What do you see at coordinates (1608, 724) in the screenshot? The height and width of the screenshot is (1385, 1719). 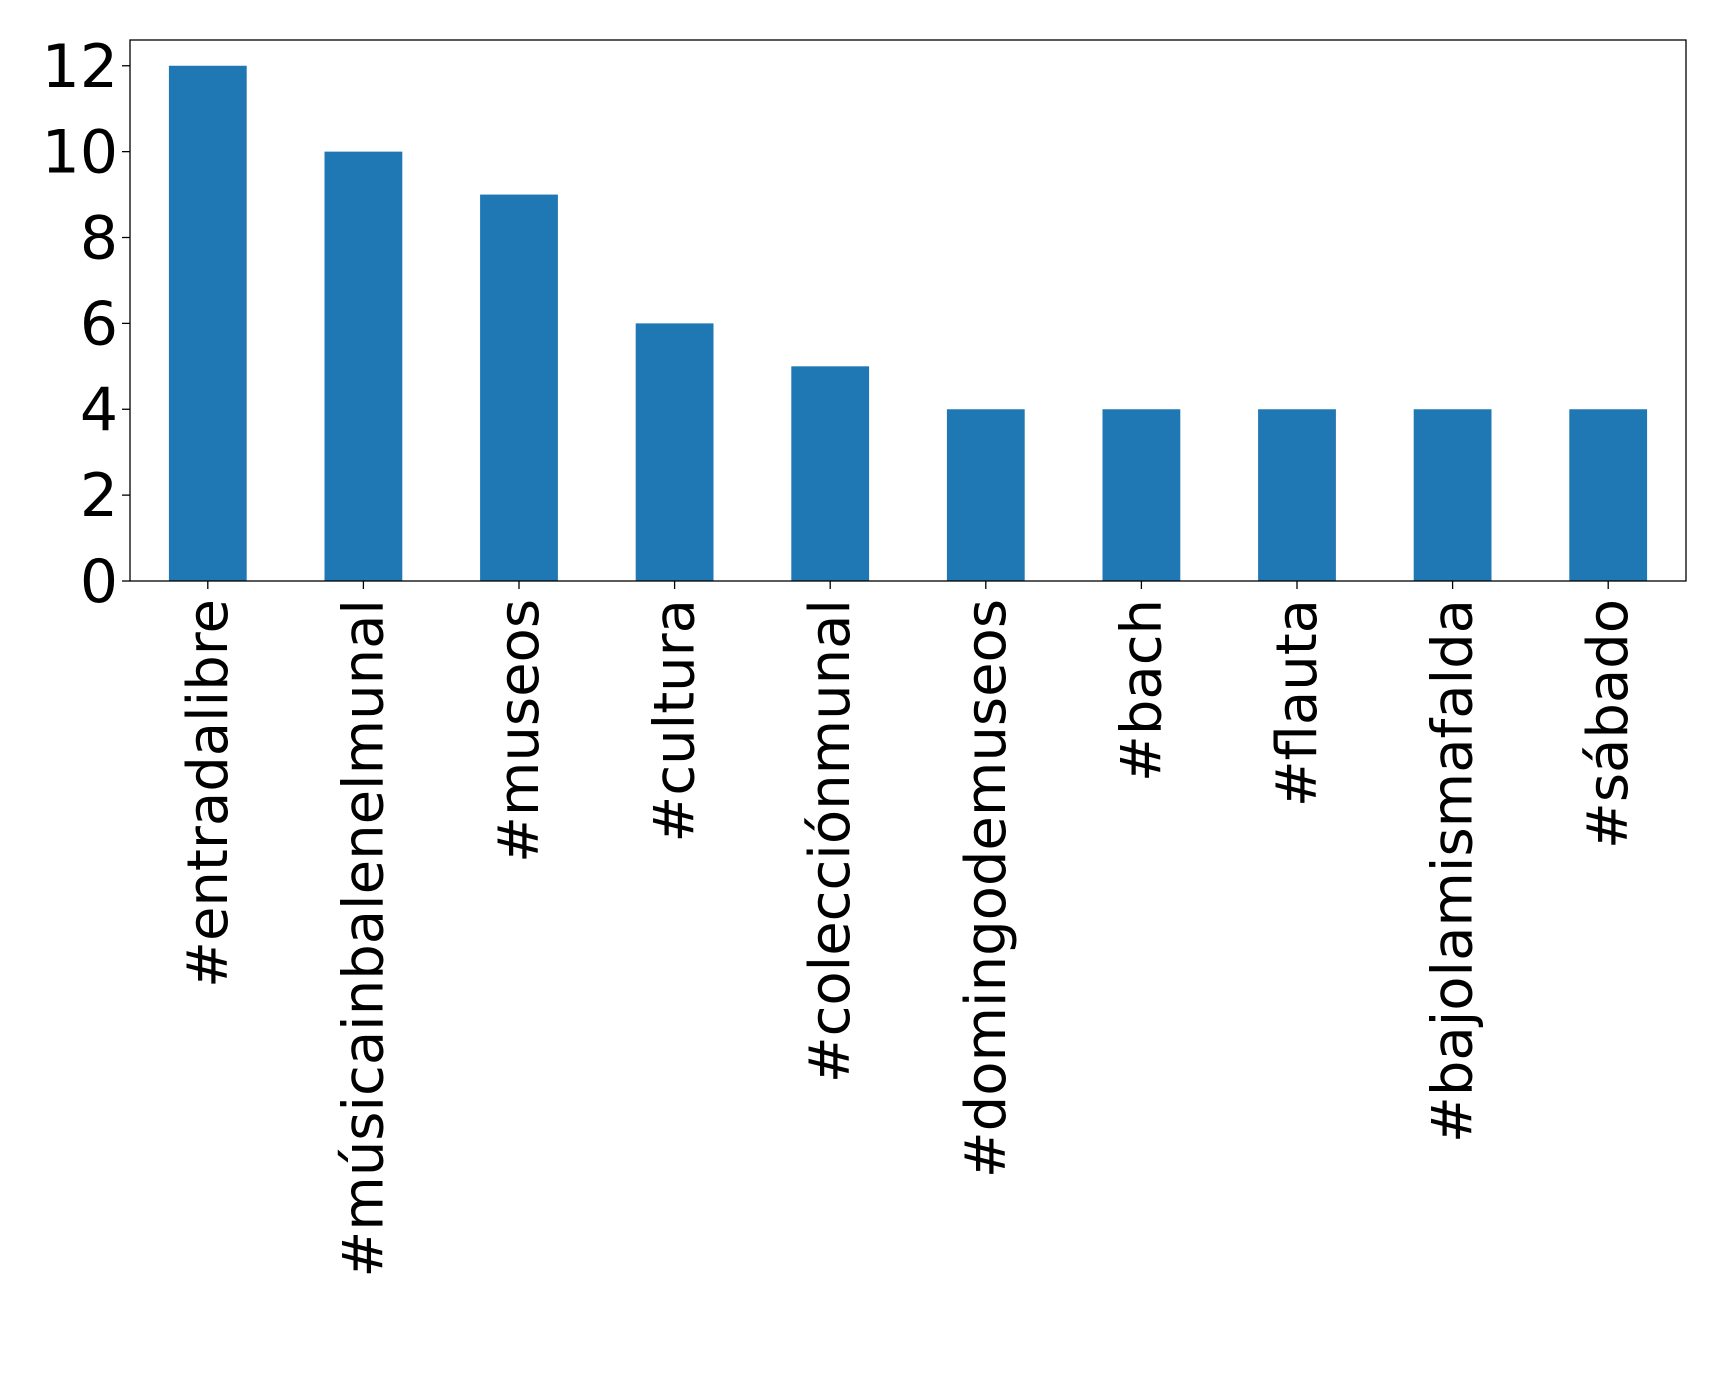 I see `x-tick-label: #sábado` at bounding box center [1608, 724].